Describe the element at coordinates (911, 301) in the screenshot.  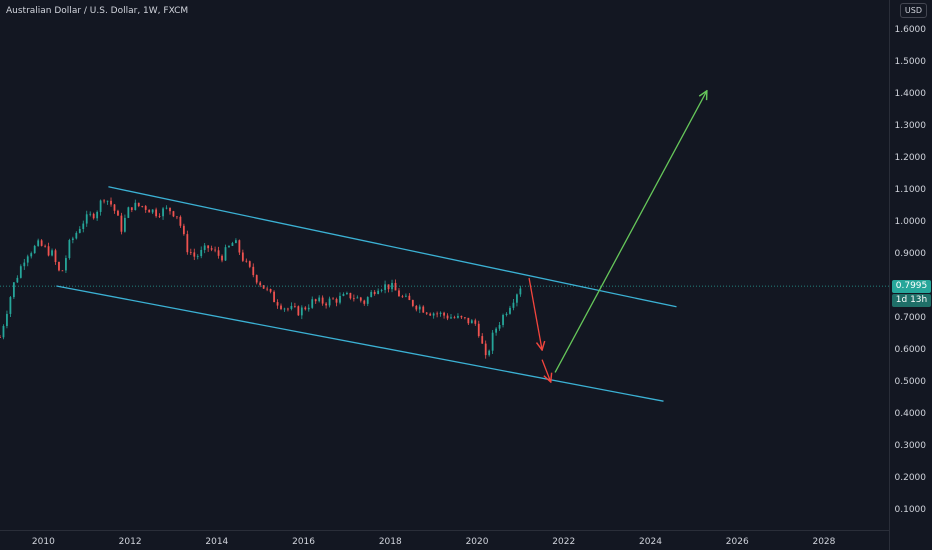
I see `bar-countdown-label: 1d 13h` at that location.